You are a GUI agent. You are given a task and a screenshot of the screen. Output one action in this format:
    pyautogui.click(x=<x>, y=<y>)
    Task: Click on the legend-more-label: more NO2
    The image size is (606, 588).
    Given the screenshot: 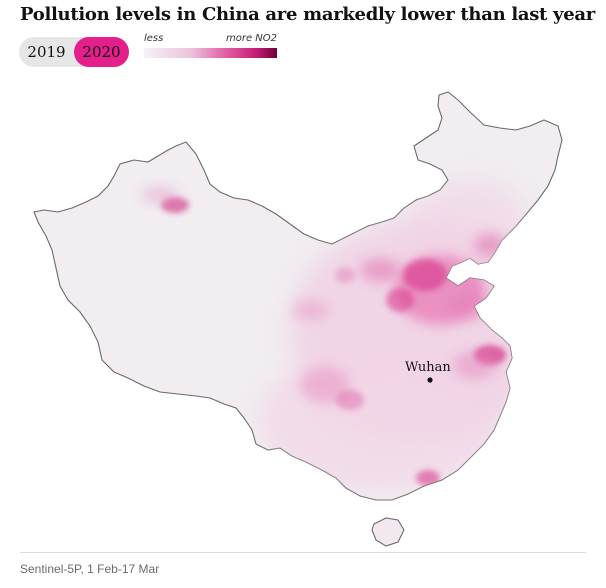 What is the action you would take?
    pyautogui.click(x=252, y=38)
    